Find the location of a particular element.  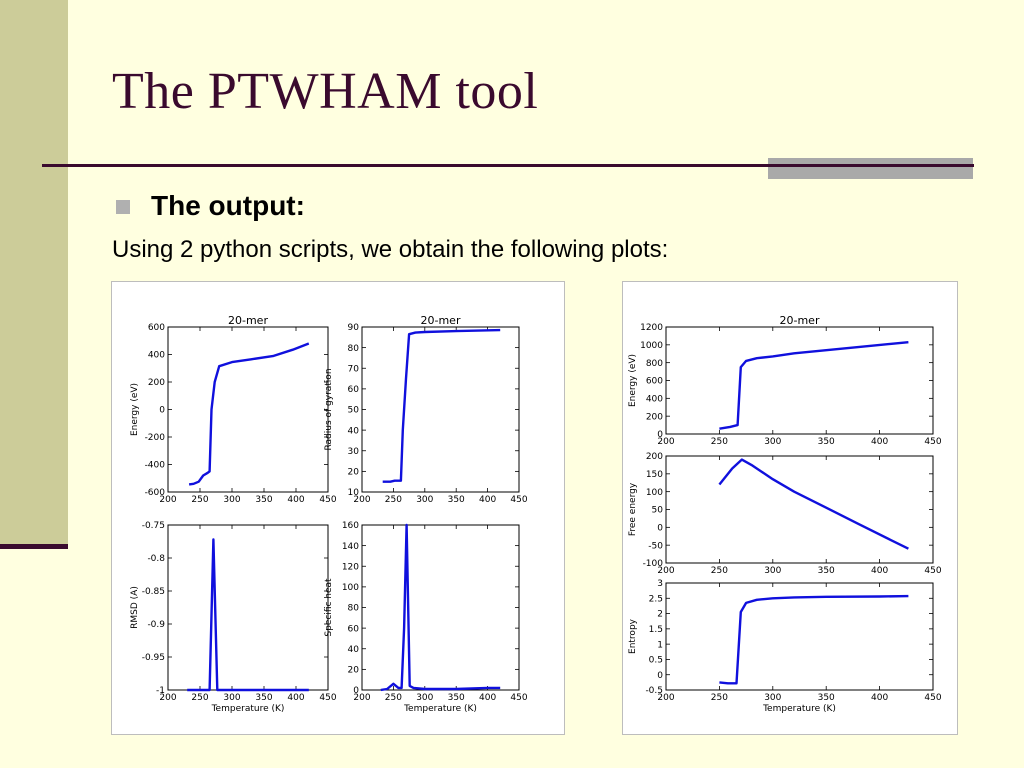

chart-5-xtick-label: 450 is located at coordinates (932, 442).